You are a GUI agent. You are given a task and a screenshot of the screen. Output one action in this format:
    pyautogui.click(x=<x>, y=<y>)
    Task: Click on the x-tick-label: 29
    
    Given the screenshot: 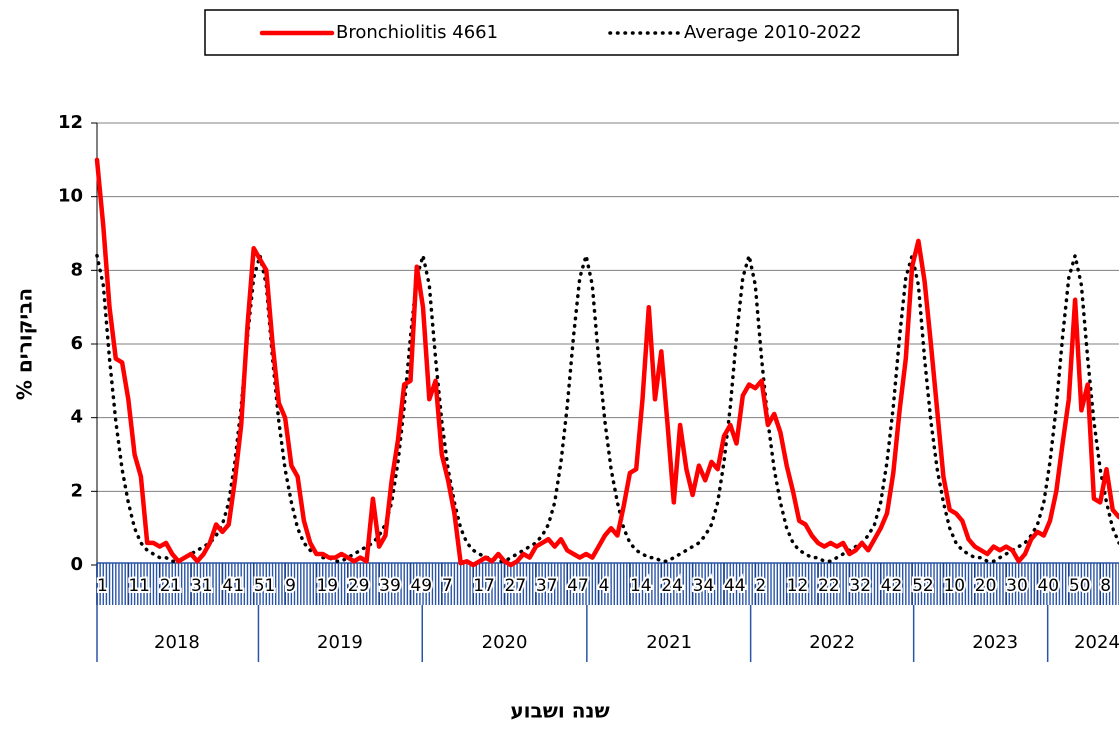 What is the action you would take?
    pyautogui.click(x=359, y=586)
    